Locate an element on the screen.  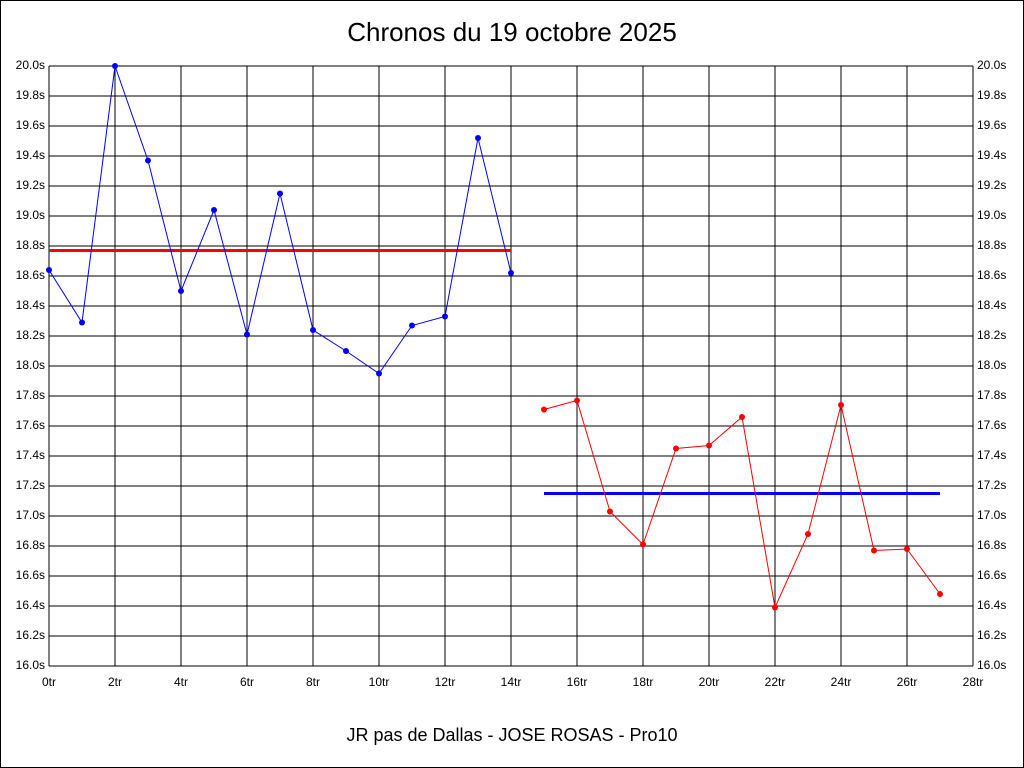
y-tick-label: 17.0s is located at coordinates (30, 515).